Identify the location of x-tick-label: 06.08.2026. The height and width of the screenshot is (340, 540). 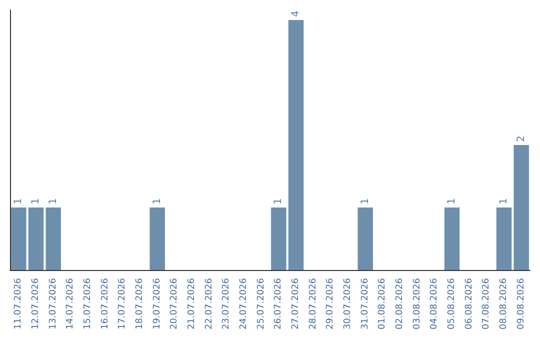
(469, 304).